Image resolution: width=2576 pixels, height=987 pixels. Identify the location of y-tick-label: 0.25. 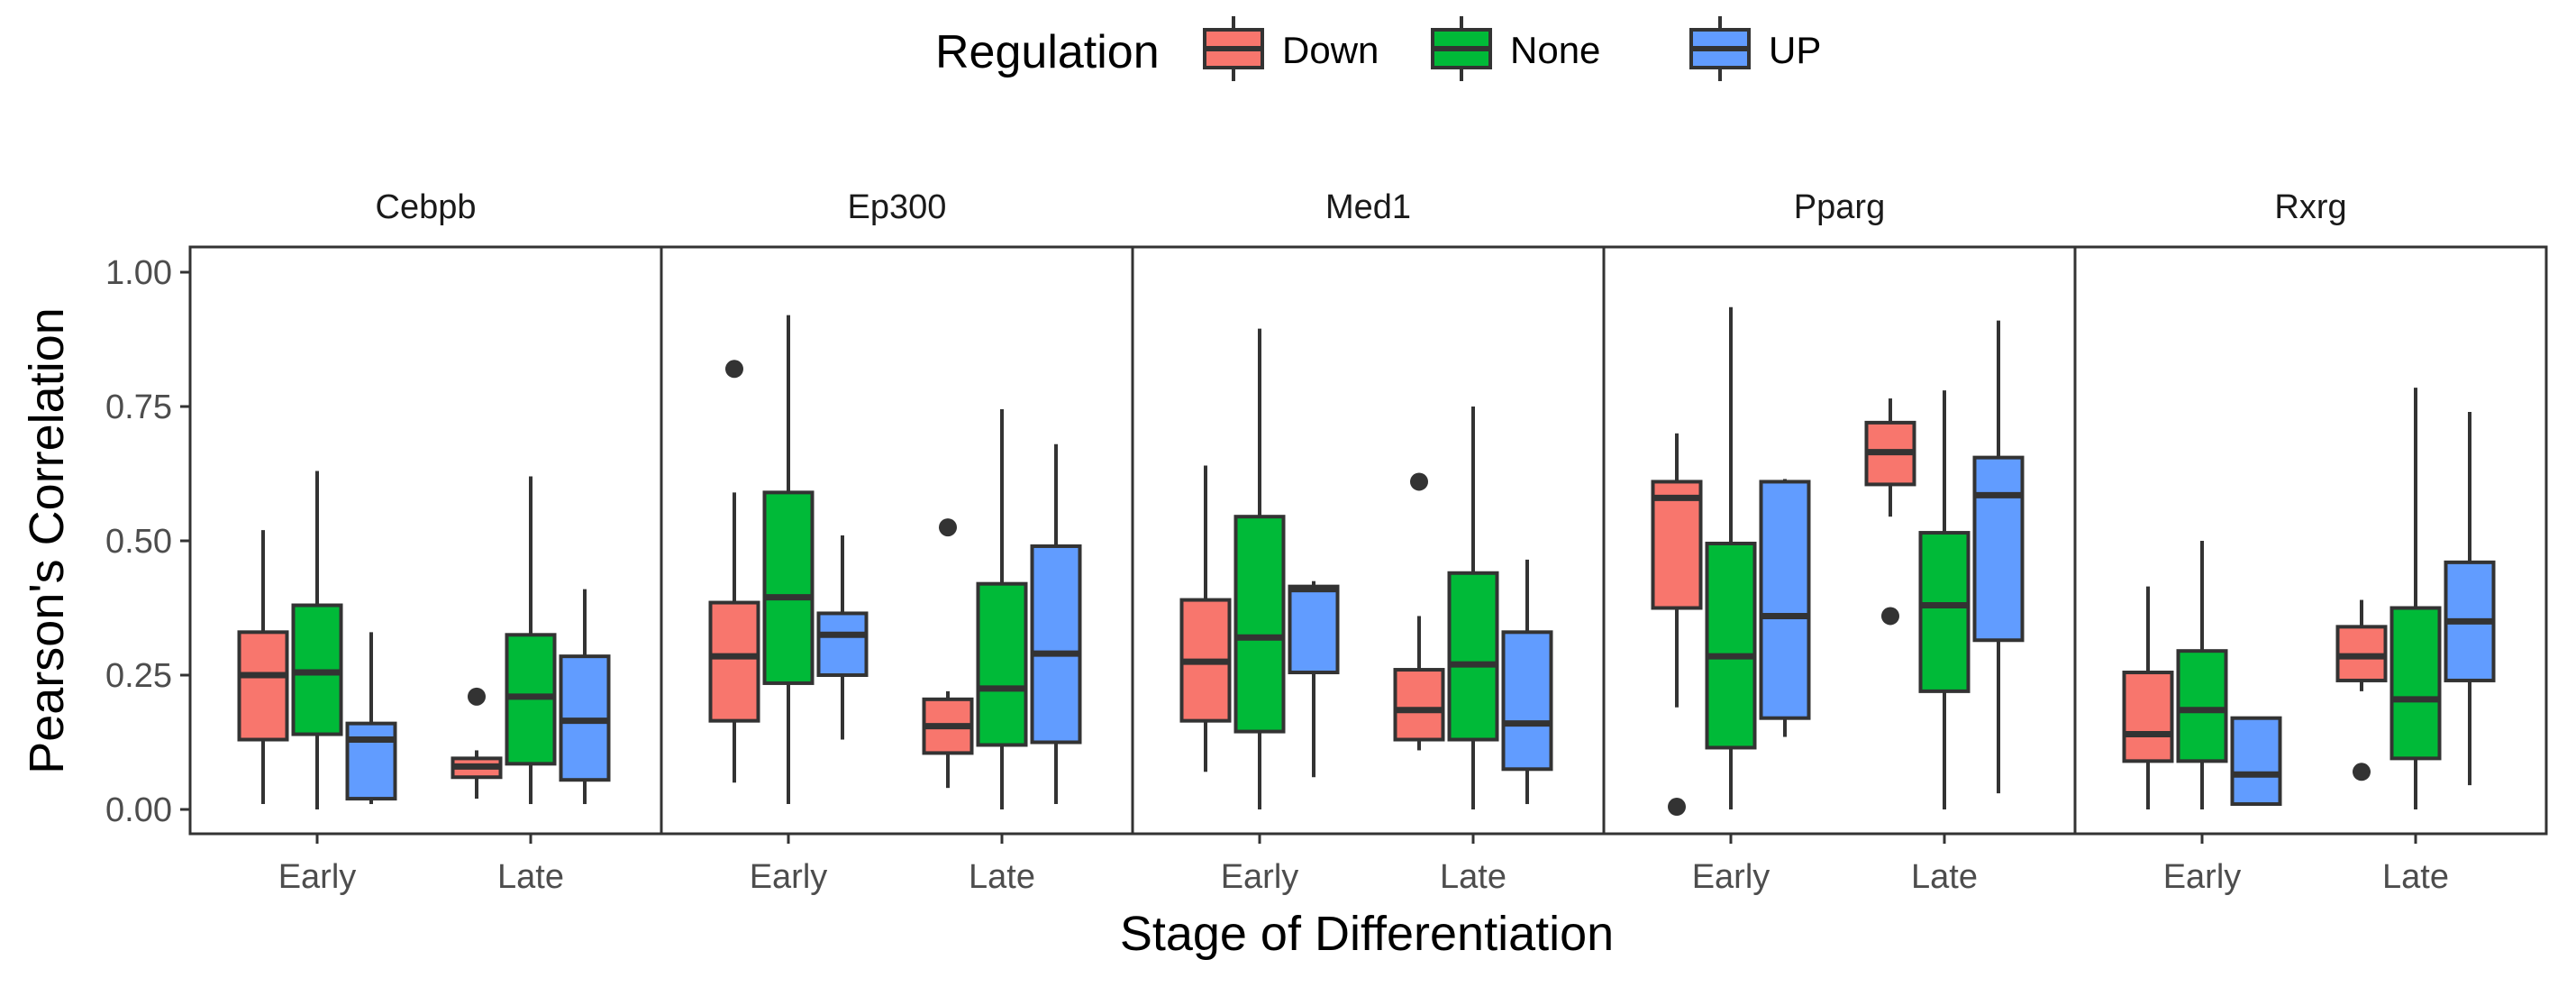
(138, 676).